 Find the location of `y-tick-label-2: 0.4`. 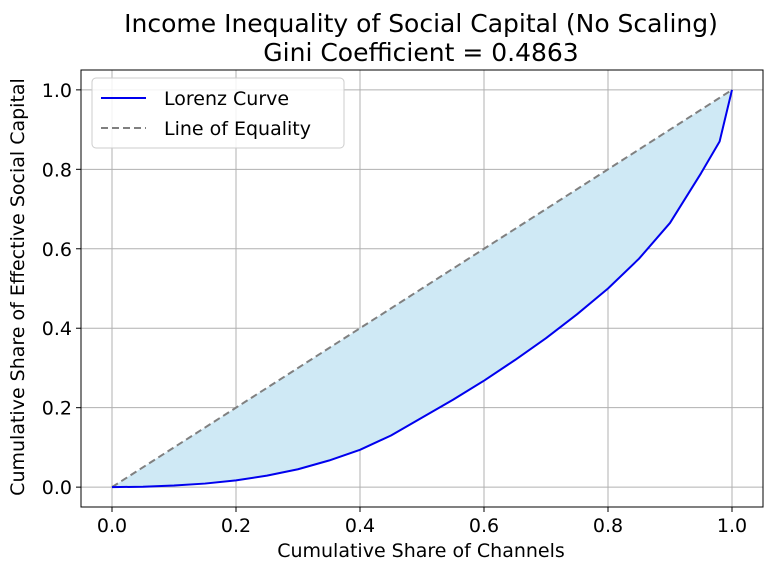

y-tick-label-2: 0.4 is located at coordinates (57, 329).